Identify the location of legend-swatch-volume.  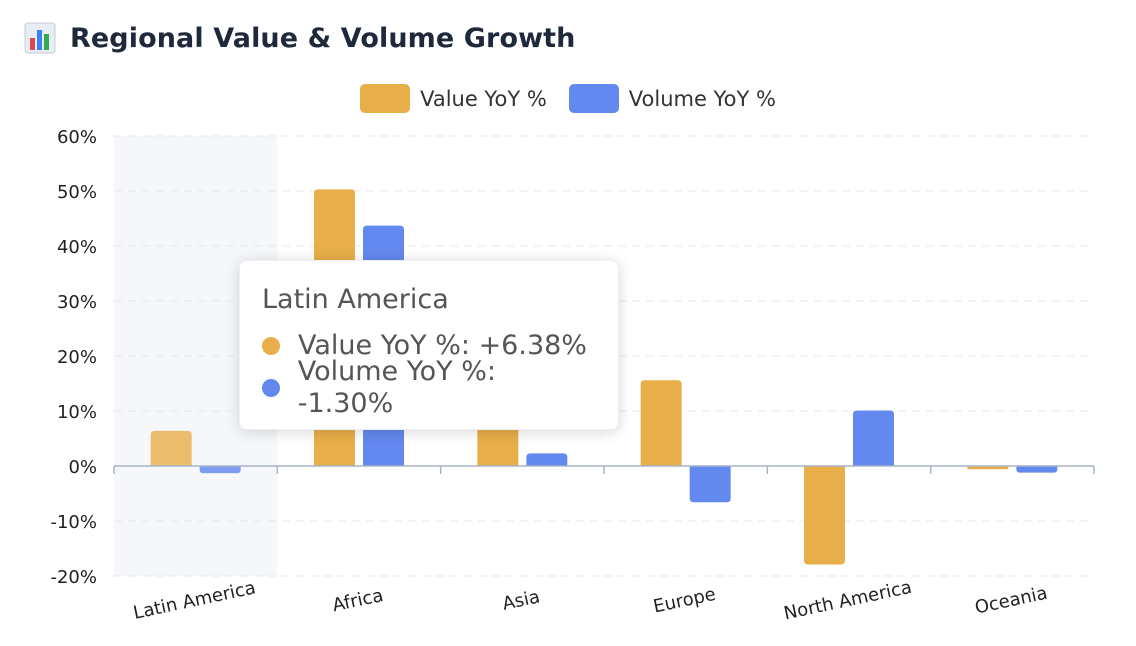
(593, 98).